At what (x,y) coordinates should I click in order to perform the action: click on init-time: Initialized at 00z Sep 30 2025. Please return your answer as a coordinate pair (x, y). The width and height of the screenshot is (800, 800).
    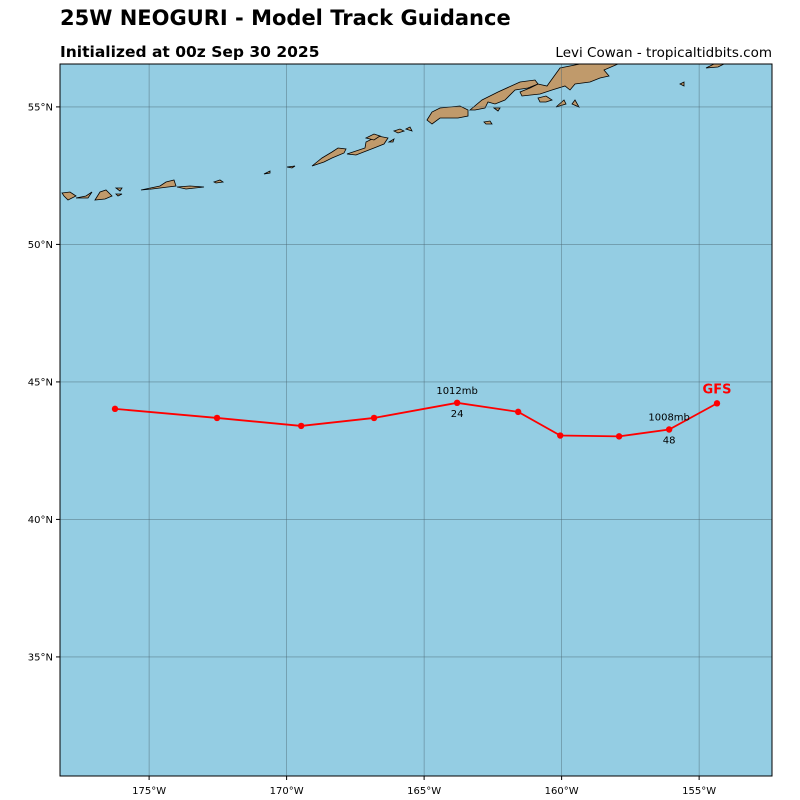
    Looking at the image, I should click on (190, 52).